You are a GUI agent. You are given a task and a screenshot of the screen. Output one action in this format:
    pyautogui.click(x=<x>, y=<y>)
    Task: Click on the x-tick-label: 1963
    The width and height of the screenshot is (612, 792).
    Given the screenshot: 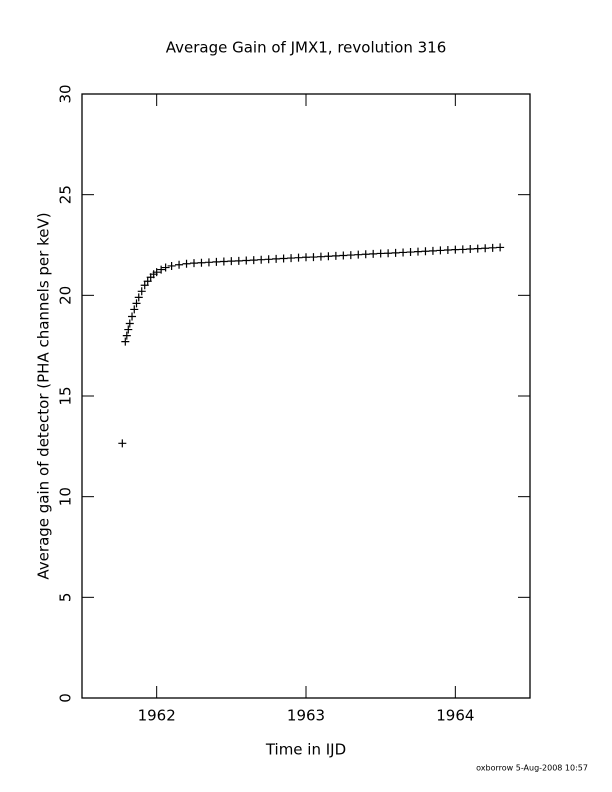 What is the action you would take?
    pyautogui.click(x=306, y=716)
    